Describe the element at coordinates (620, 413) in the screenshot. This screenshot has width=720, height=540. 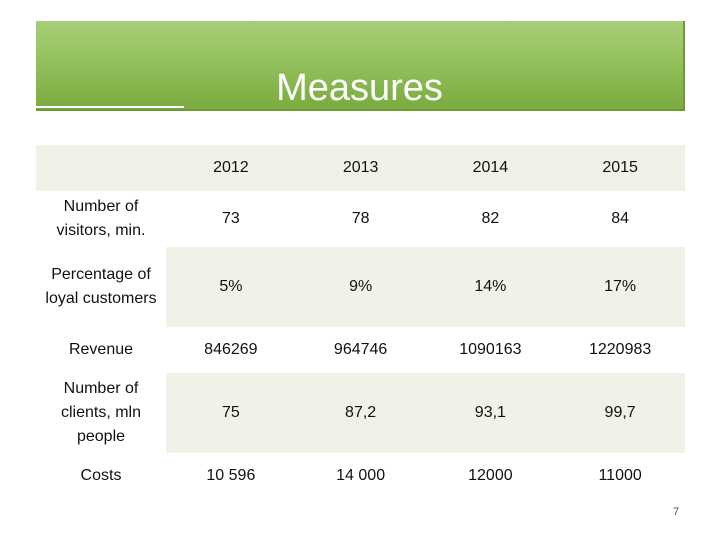
I see `table-cell: 99,7` at that location.